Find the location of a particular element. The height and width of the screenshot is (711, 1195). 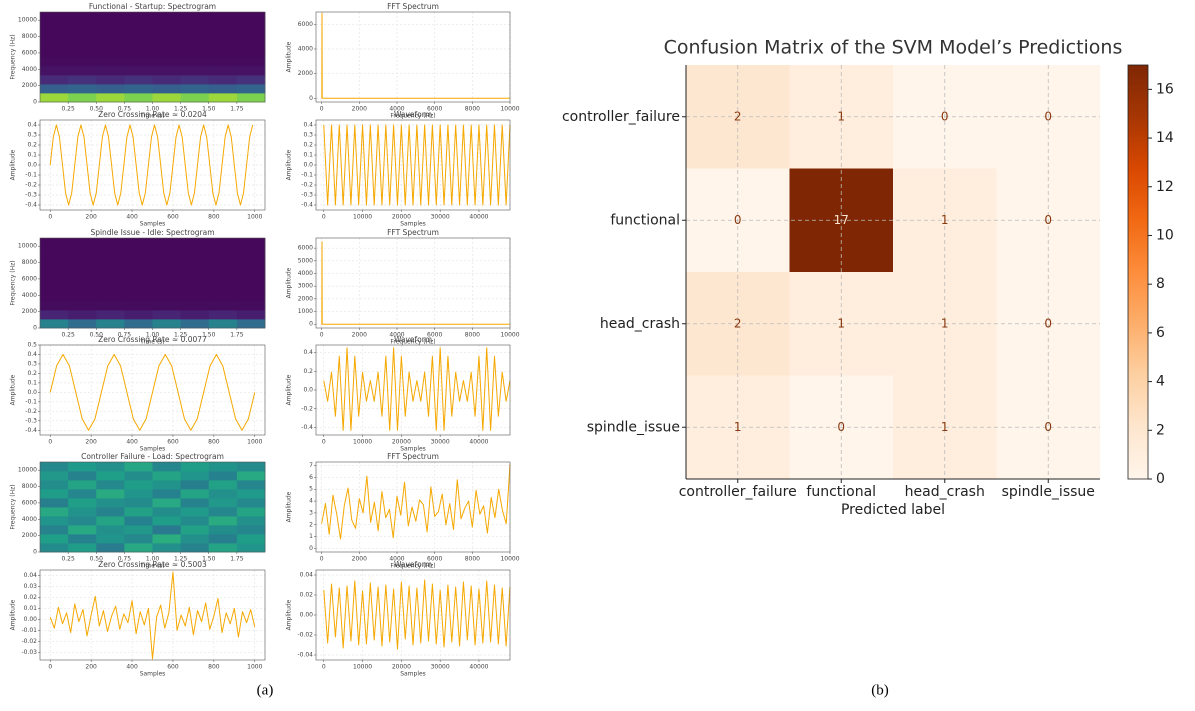

y-tick-label: 7 is located at coordinates (311, 465).